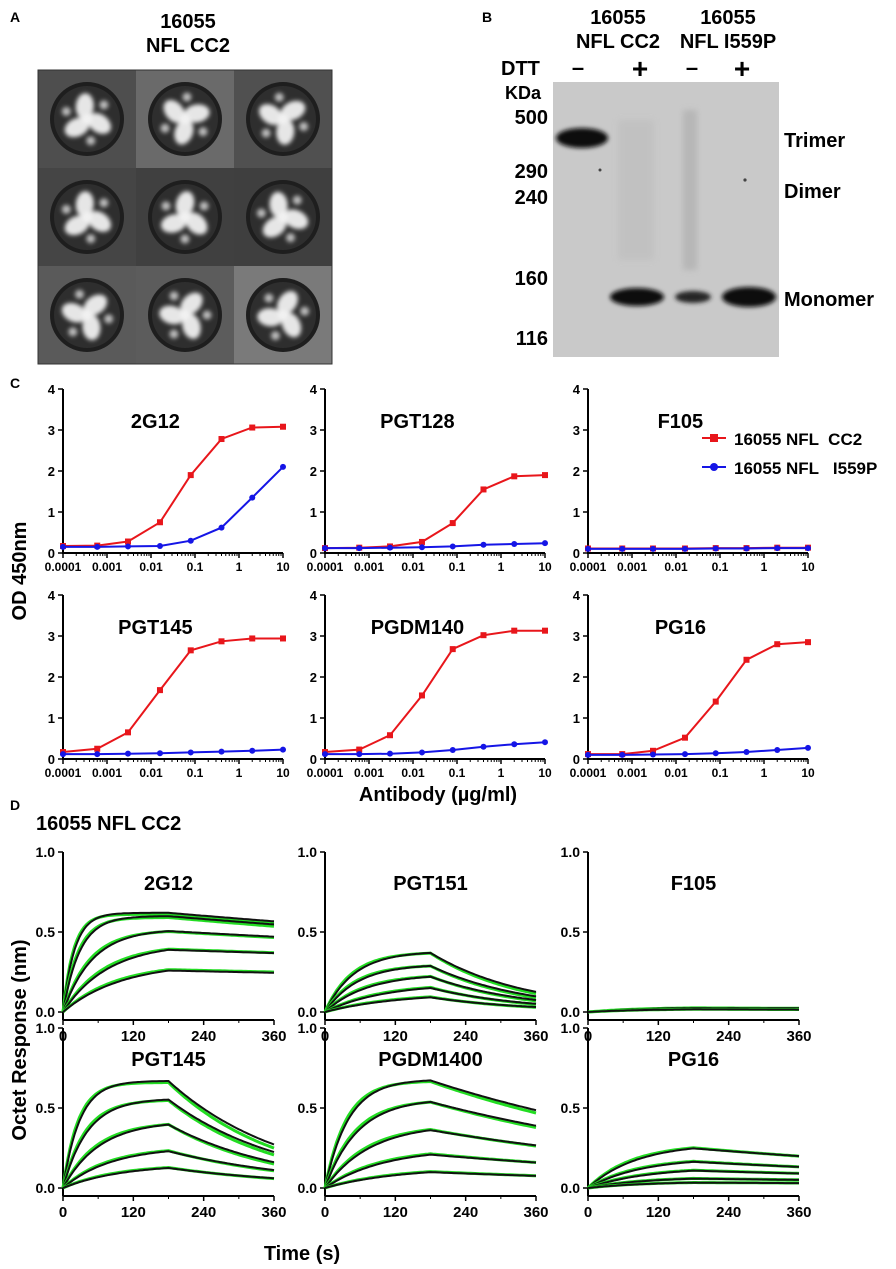 This screenshot has height=1269, width=896. I want to click on elisa-plot: 0 1 2 3 4 0.0001 0.001 0.01 0.1 1 10 PGT128, so click(429, 478).